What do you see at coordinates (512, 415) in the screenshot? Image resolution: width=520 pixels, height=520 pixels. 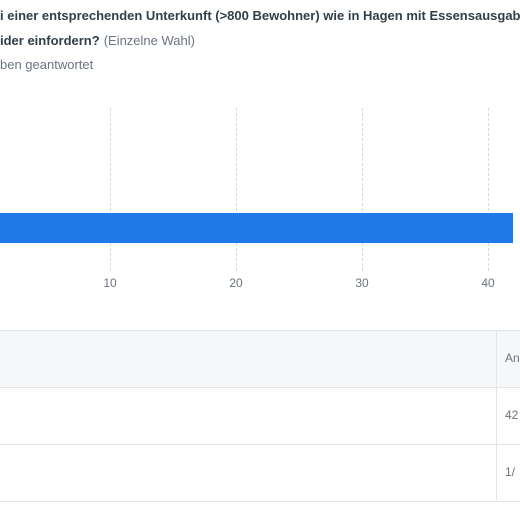 I see `table-cell-count: 42` at bounding box center [512, 415].